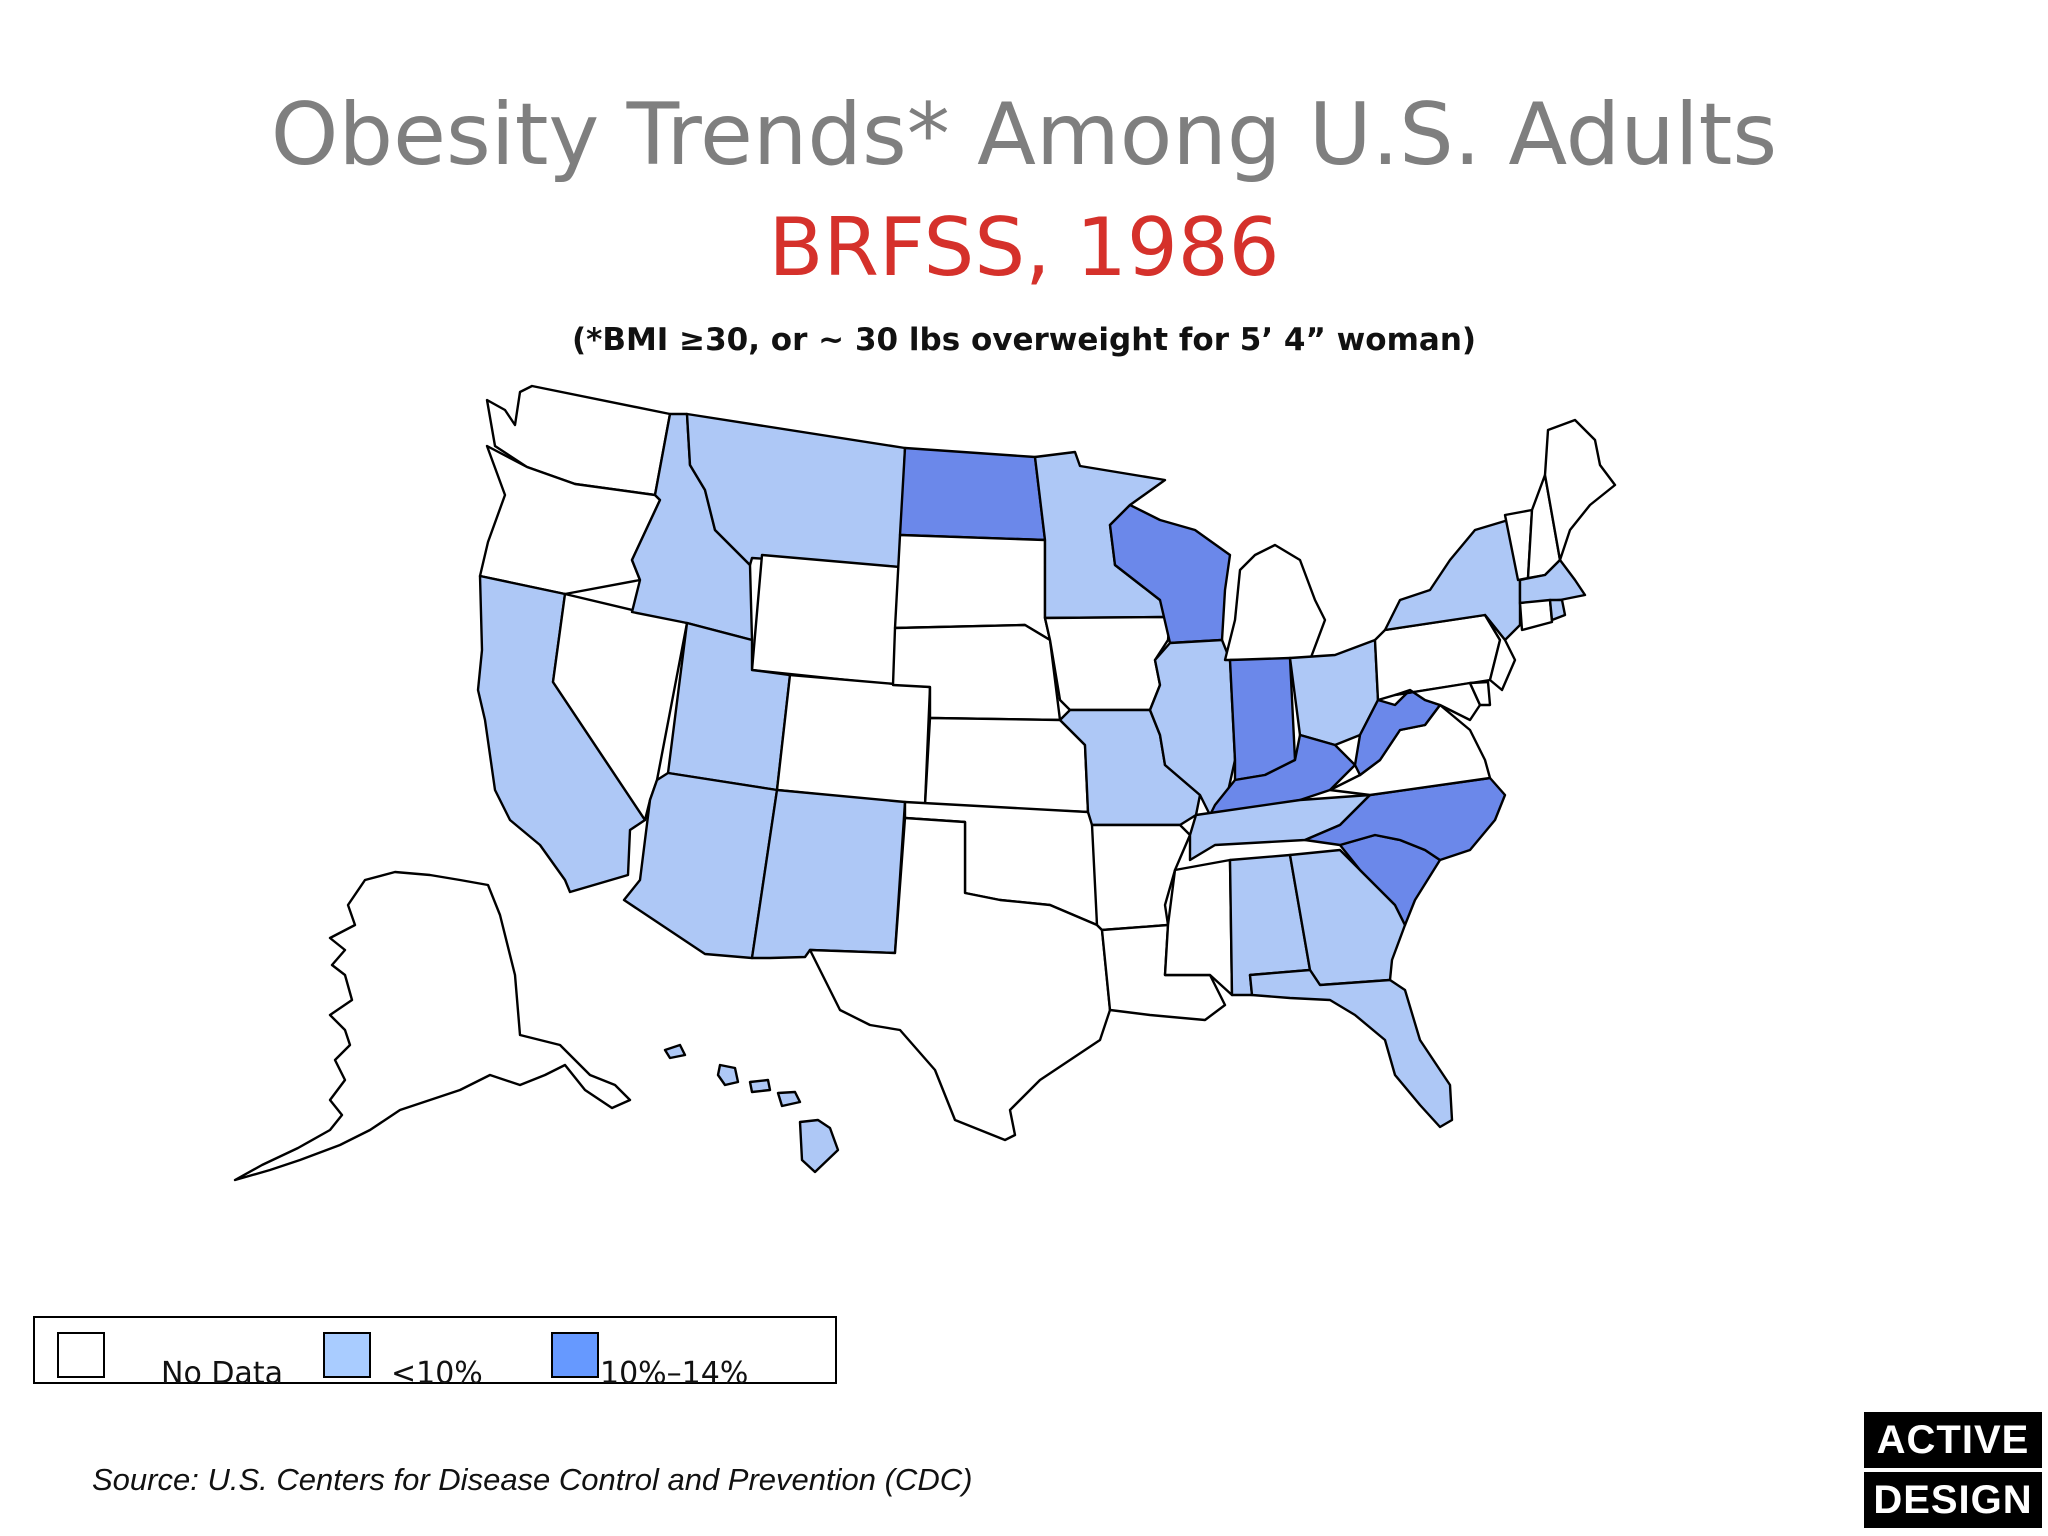 This screenshot has height=1536, width=2048. Describe the element at coordinates (1024, 247) in the screenshot. I see `page-subtitle: BRFSS, 1986` at that location.